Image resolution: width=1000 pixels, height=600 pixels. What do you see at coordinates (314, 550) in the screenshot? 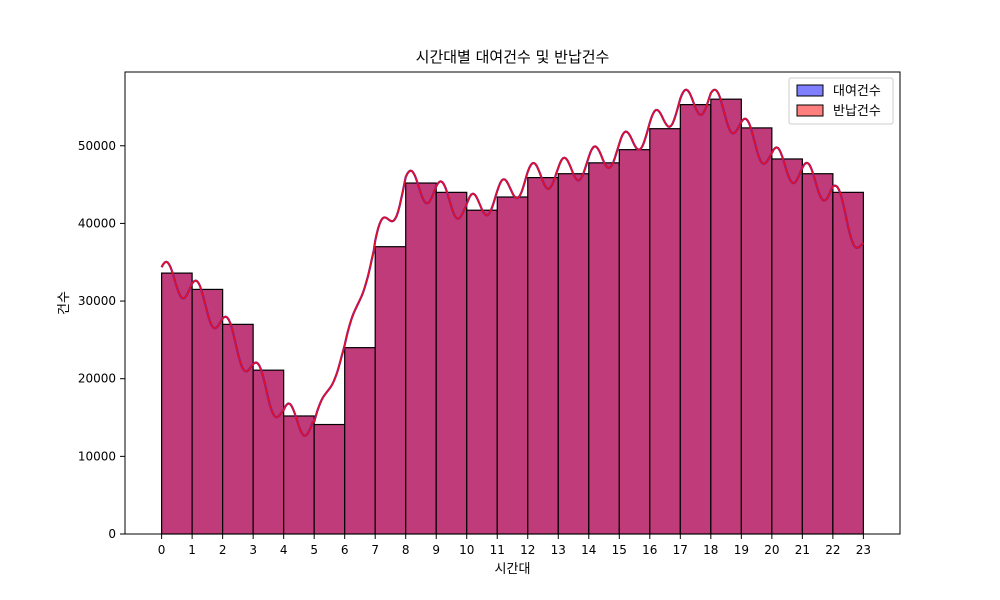
I see `x-tick-label-5: 5` at bounding box center [314, 550].